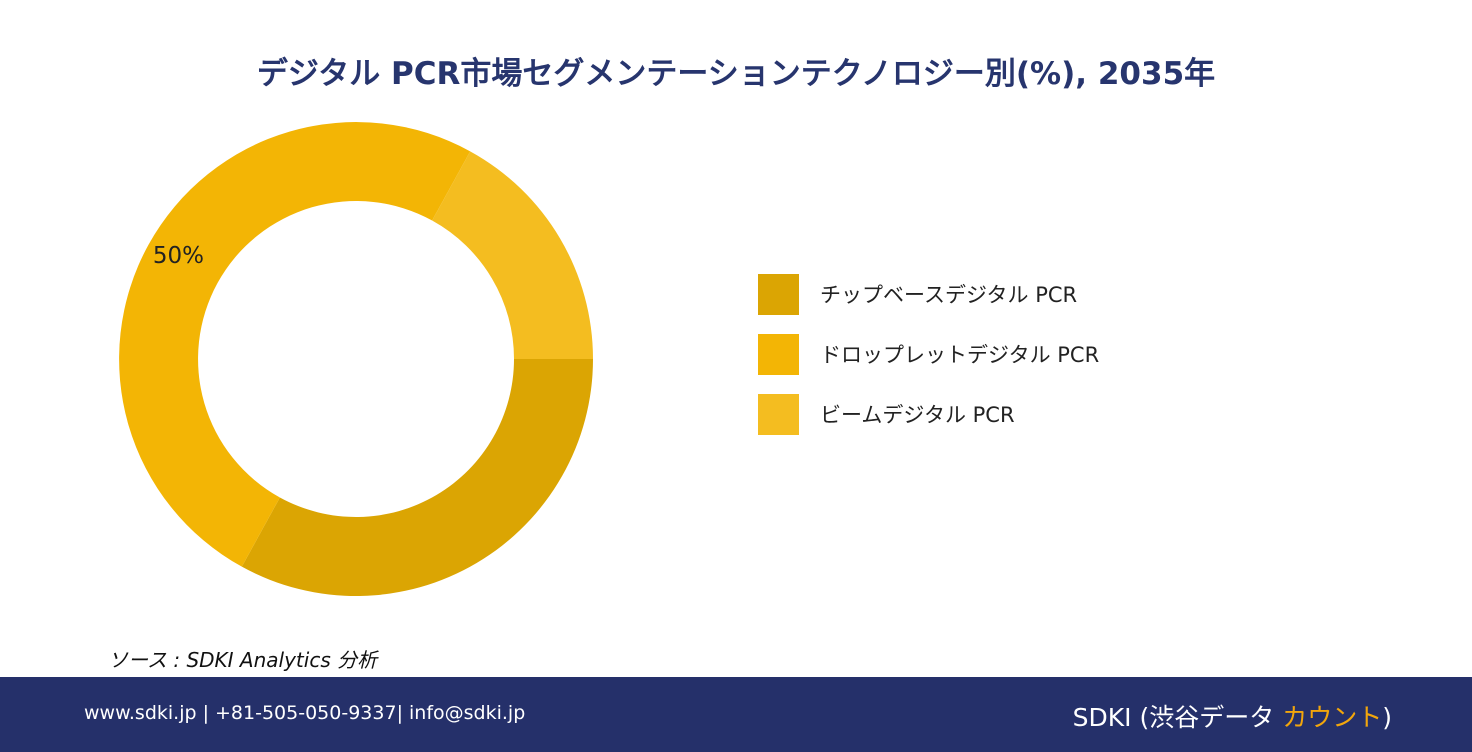 Image resolution: width=1472 pixels, height=752 pixels. I want to click on legend-item-droplet: ドロップレットデジタル PCR, so click(929, 354).